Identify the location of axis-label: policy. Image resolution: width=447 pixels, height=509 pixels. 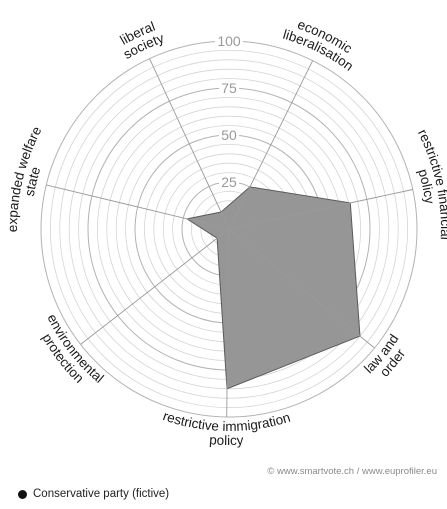
(226, 440).